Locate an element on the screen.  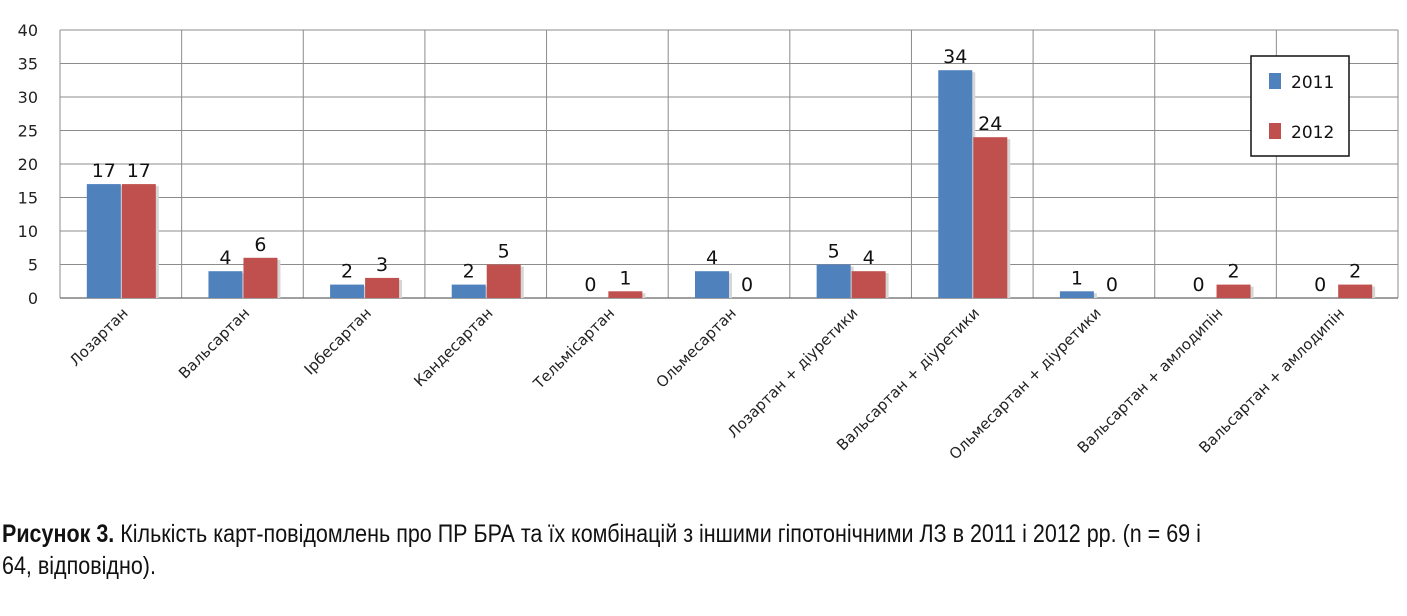
data-label: 34 is located at coordinates (955, 57).